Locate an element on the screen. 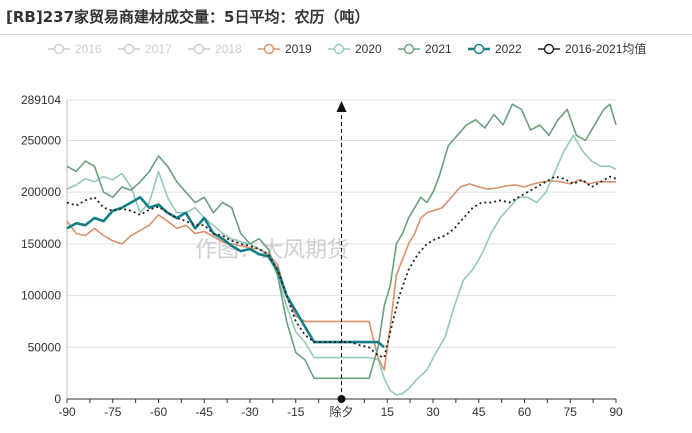  legend-item-2016: 2016 is located at coordinates (75, 49).